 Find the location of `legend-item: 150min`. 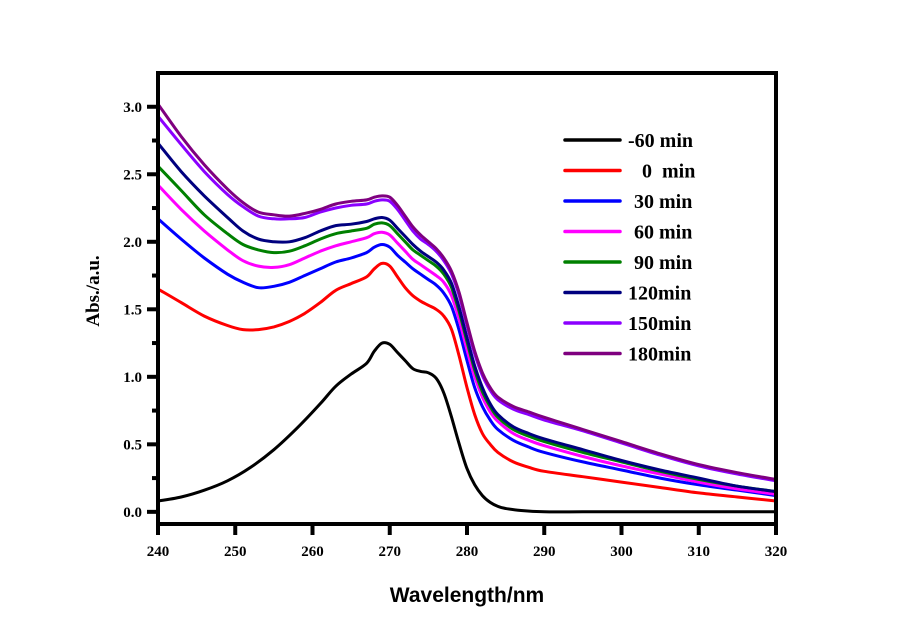

legend-item: 150min is located at coordinates (627, 324).